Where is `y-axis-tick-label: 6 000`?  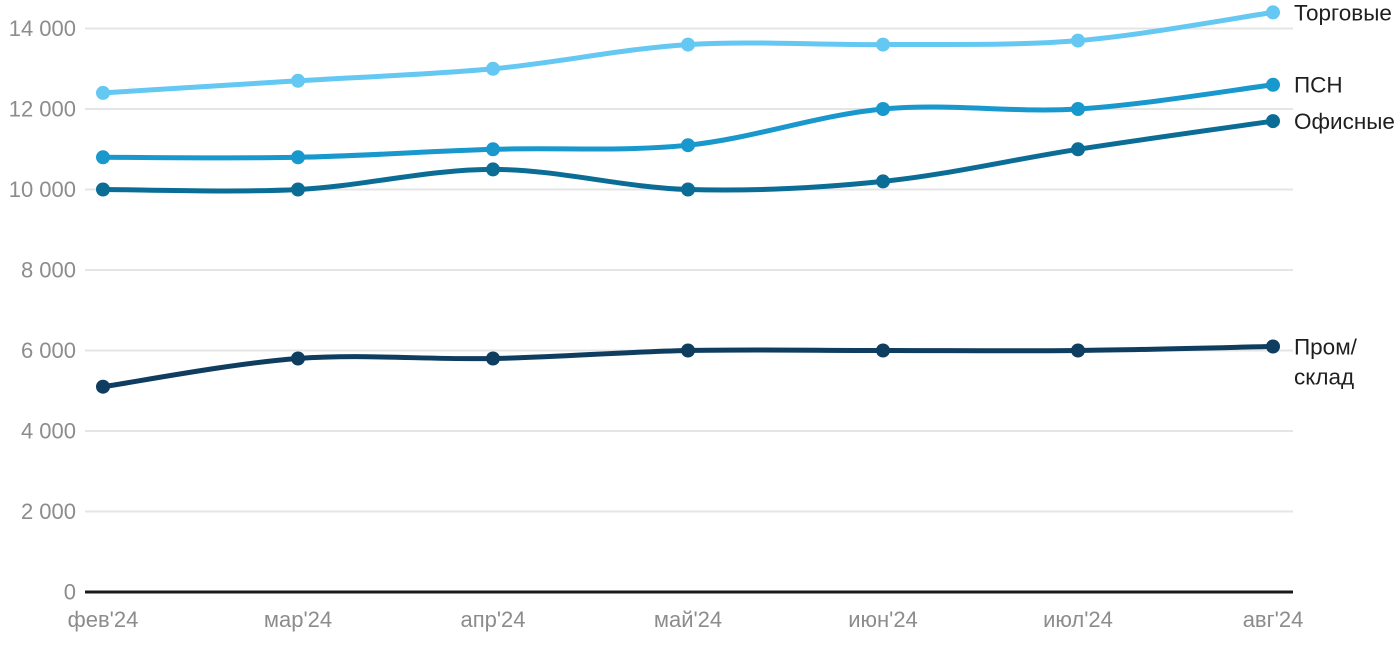 y-axis-tick-label: 6 000 is located at coordinates (48, 350).